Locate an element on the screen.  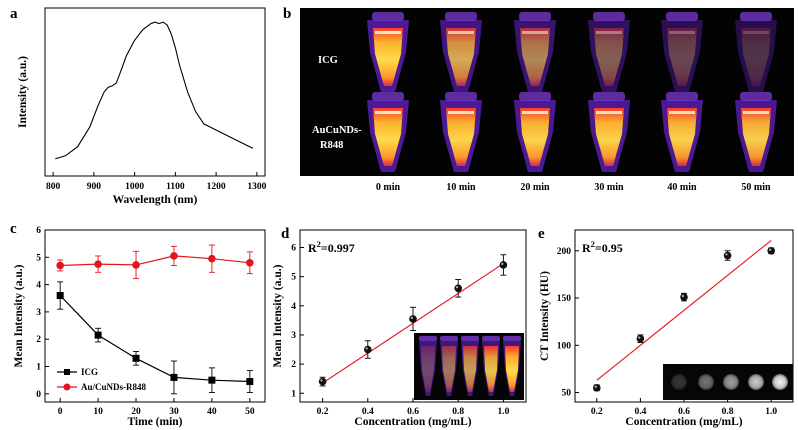
panel-c-ytick-label: 1 is located at coordinates (38, 368).